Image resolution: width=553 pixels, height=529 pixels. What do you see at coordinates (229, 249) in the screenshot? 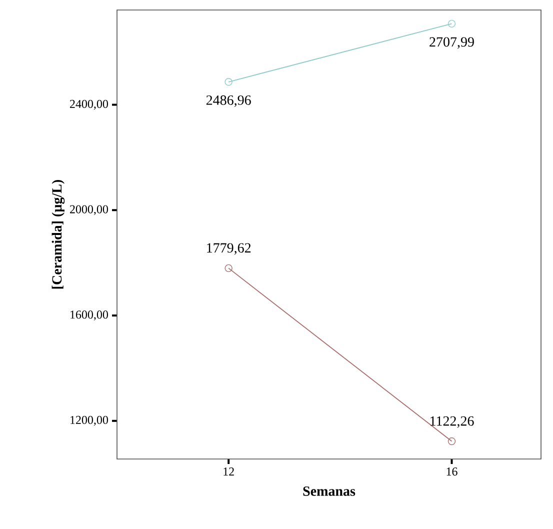
I see `data-label: 1779,62` at bounding box center [229, 249].